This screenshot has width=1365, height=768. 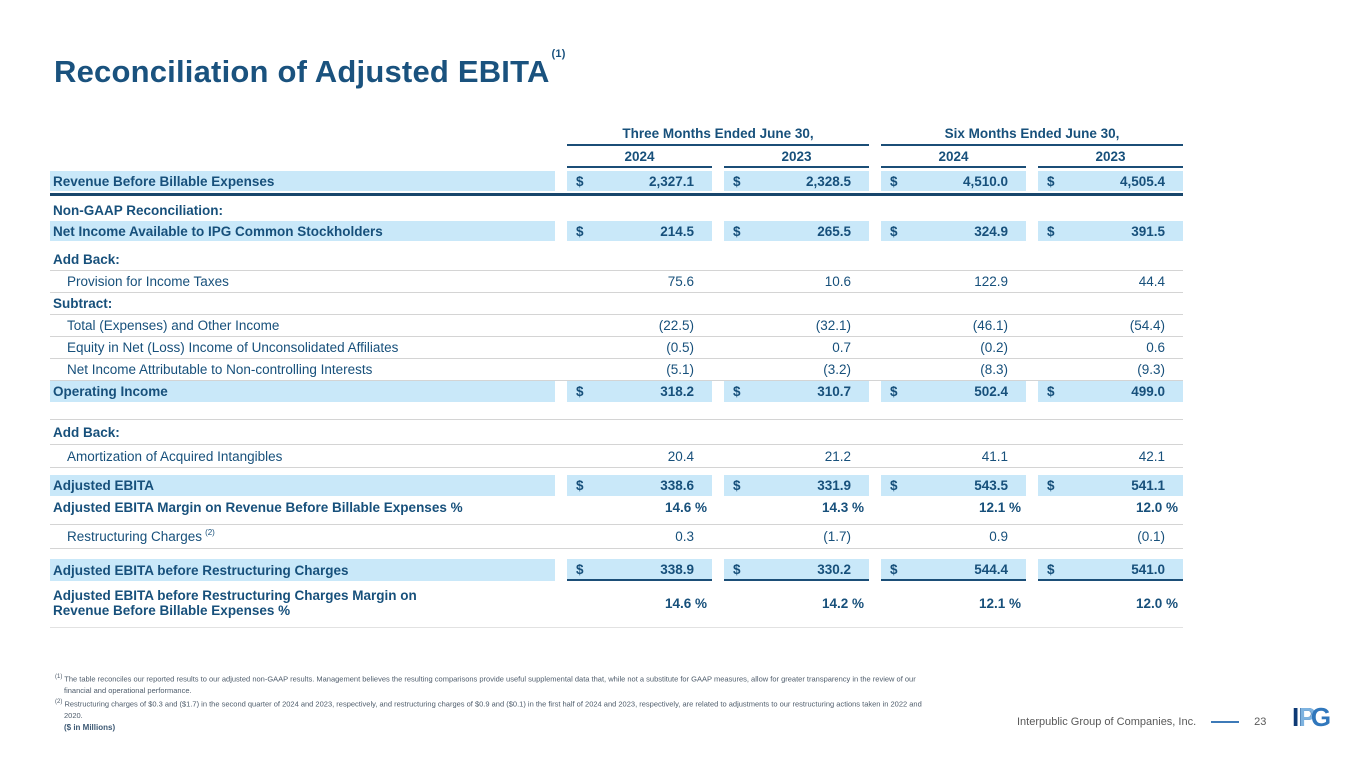 What do you see at coordinates (680, 456) in the screenshot?
I see `value-cell-3m-2024: 20.4` at bounding box center [680, 456].